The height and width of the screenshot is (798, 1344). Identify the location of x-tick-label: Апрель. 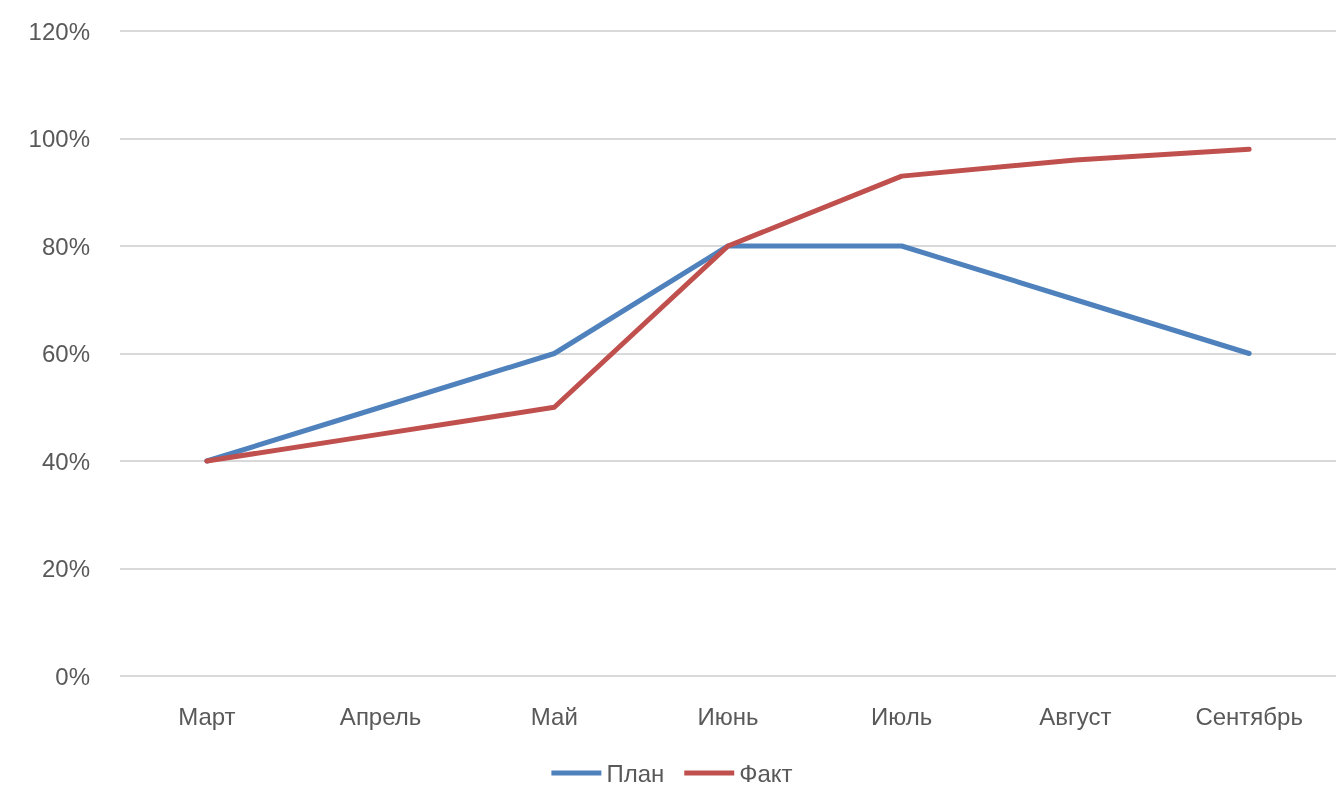
(380, 716).